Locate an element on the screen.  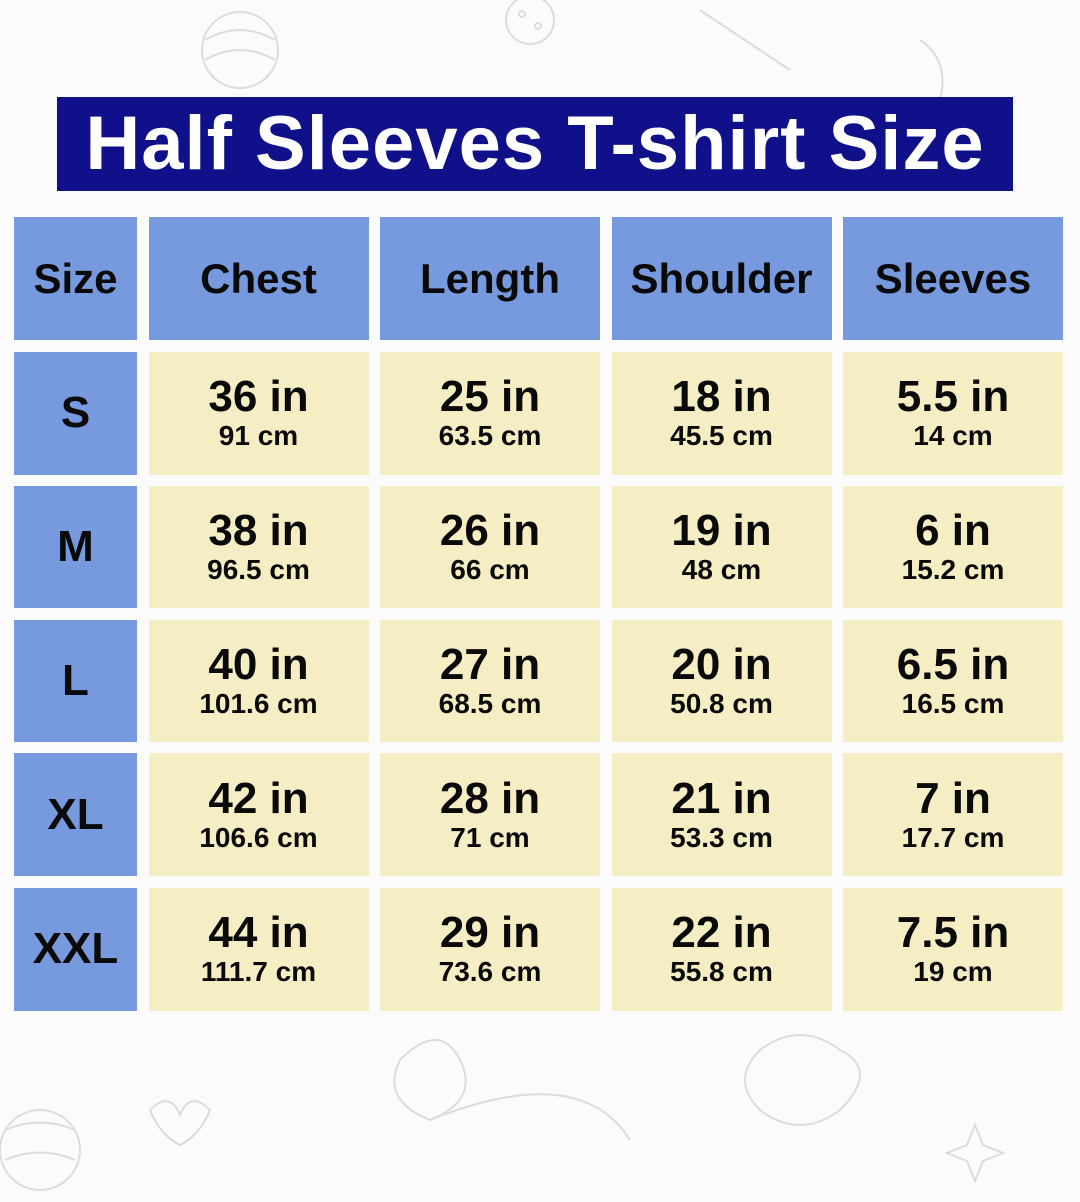
cm-value: 55.8 cm is located at coordinates (721, 971).